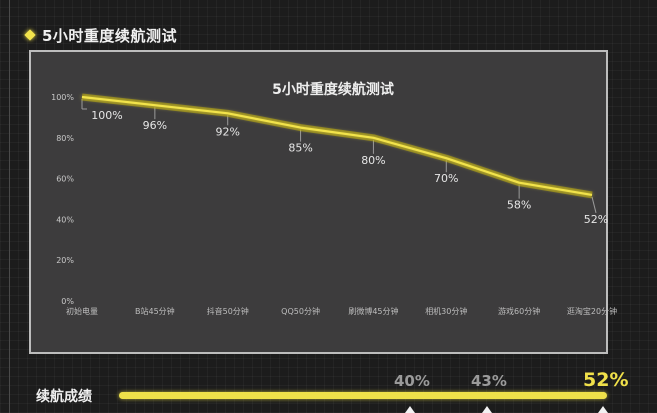  I want to click on x-tick-label: 抖音50分钟, so click(228, 311).